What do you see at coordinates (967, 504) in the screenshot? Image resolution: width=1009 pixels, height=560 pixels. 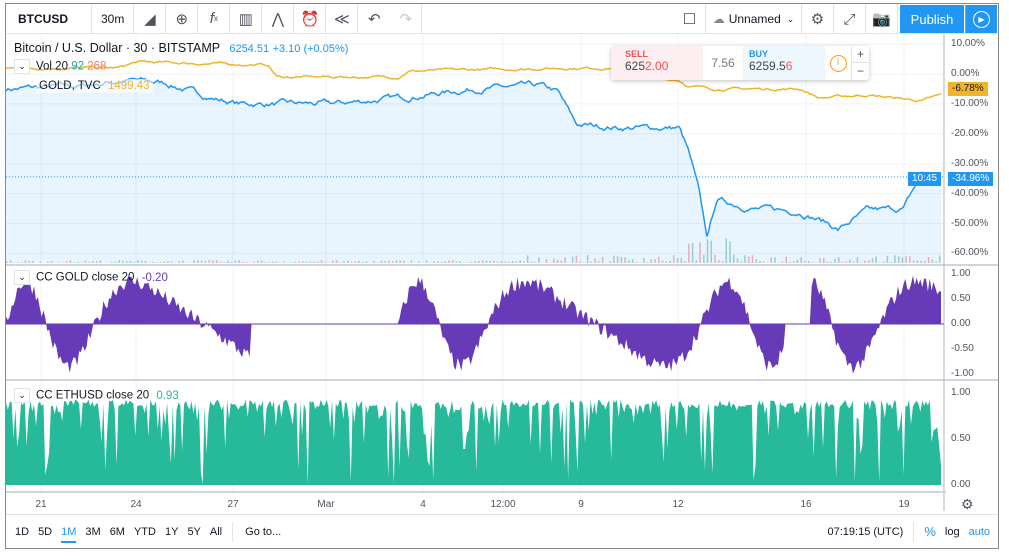 I see `settings-gear-icon: ⚙` at bounding box center [967, 504].